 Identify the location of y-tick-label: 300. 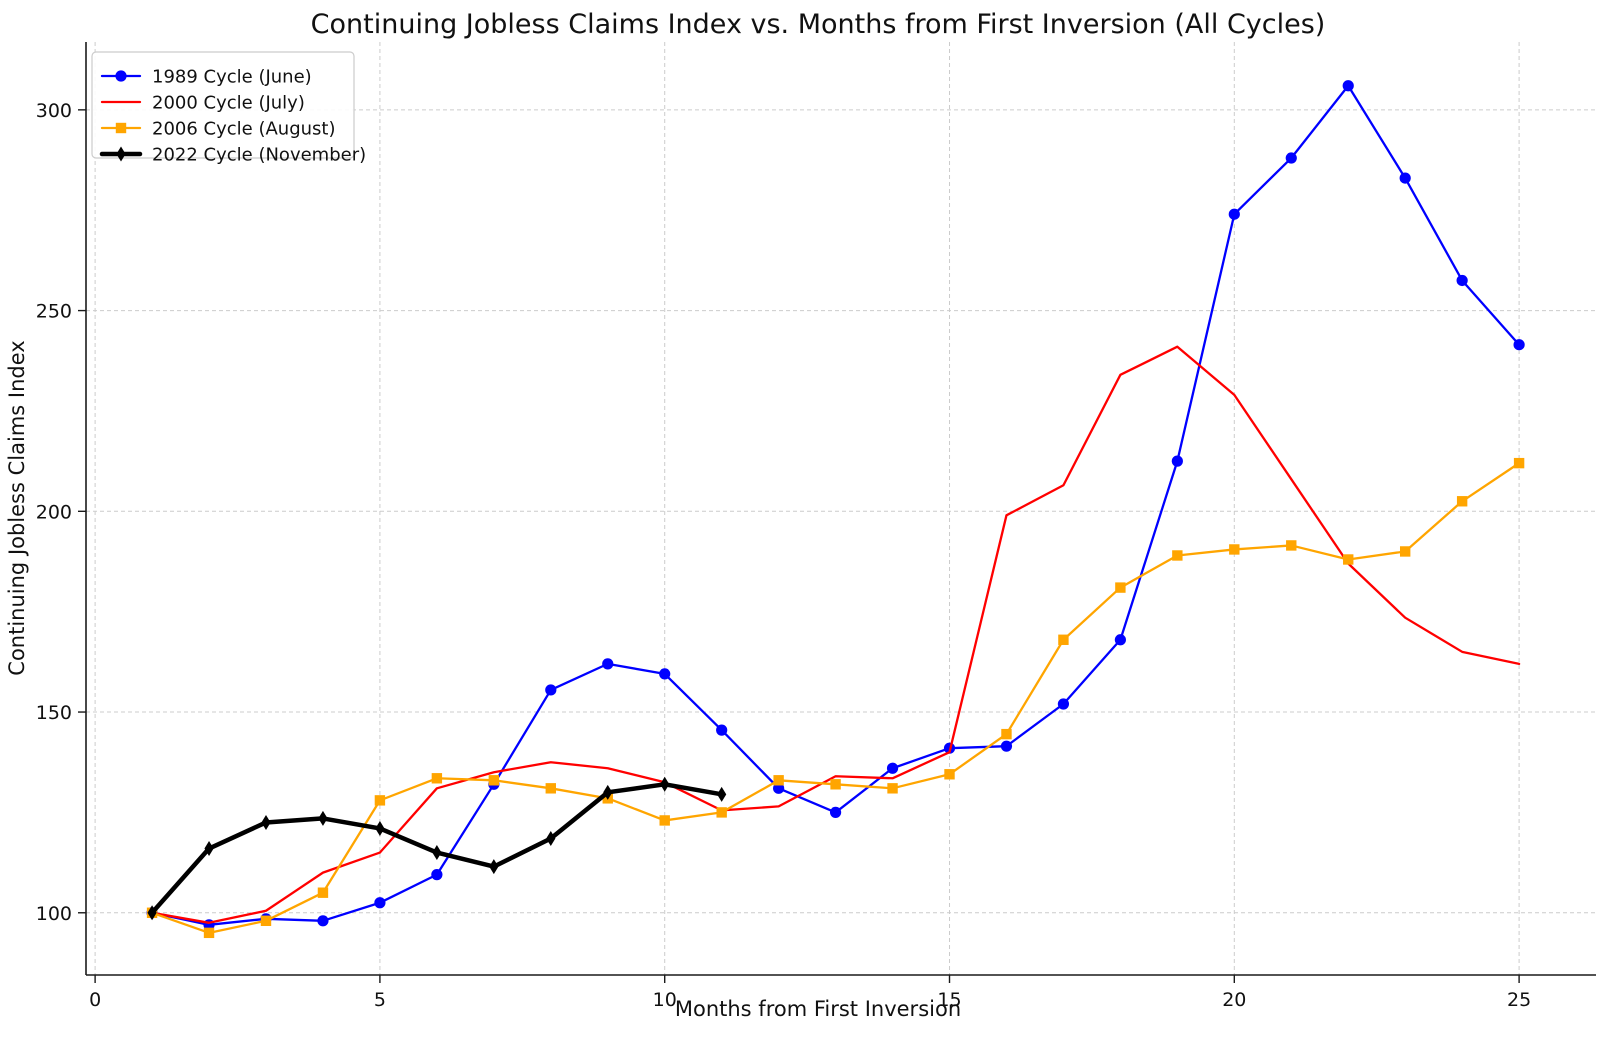
(54, 111).